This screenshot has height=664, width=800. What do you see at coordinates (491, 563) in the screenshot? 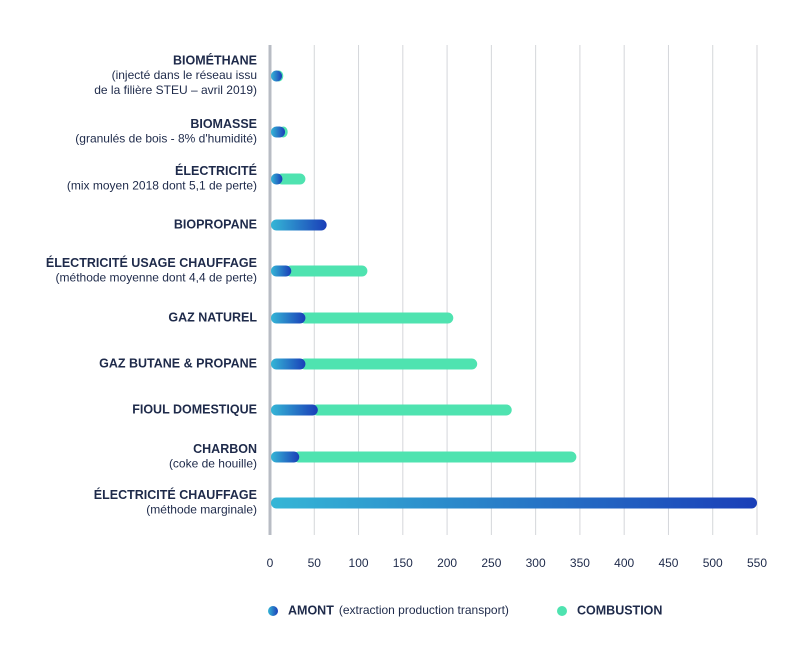
I see `x-tick-label: 250` at bounding box center [491, 563].